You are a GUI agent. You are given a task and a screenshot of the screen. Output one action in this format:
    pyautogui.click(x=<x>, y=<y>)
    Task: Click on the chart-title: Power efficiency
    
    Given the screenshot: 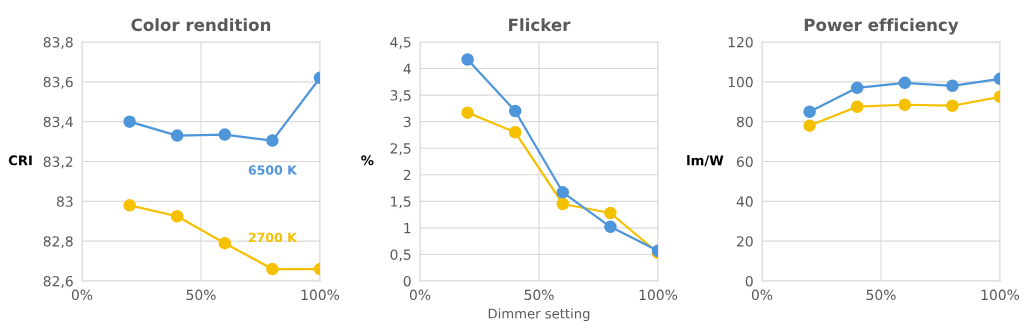 What is the action you would take?
    pyautogui.click(x=881, y=26)
    